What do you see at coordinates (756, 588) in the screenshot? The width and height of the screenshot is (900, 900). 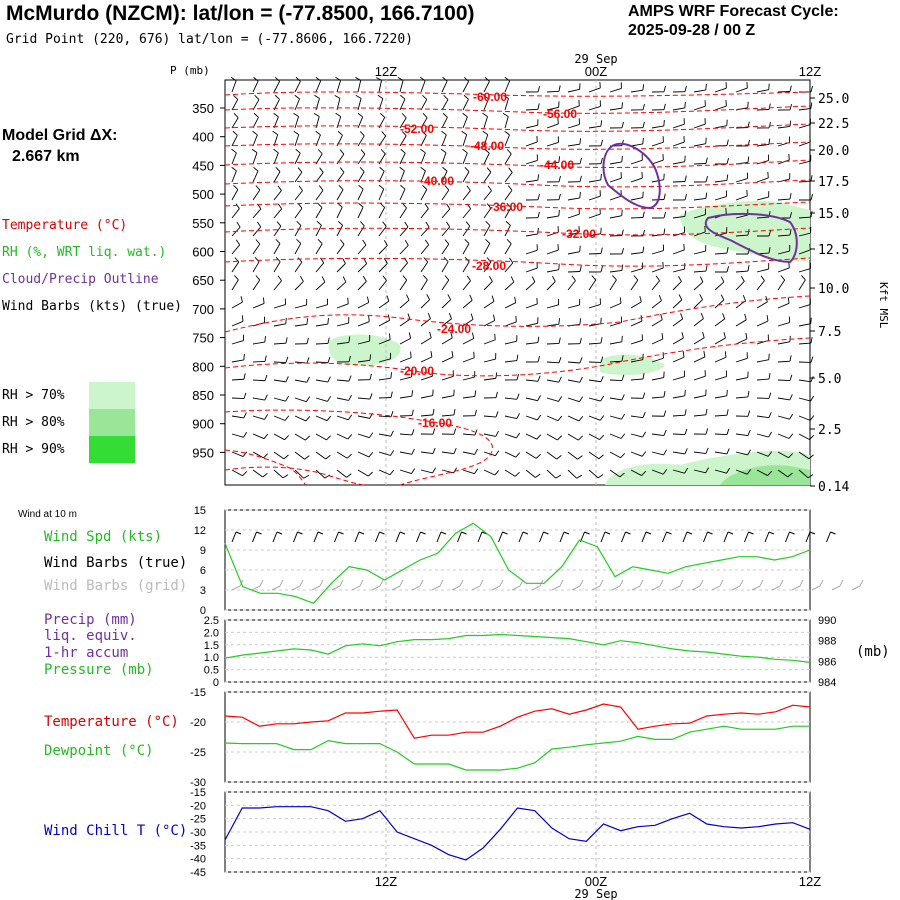 I see `grid-barb-staff` at bounding box center [756, 588].